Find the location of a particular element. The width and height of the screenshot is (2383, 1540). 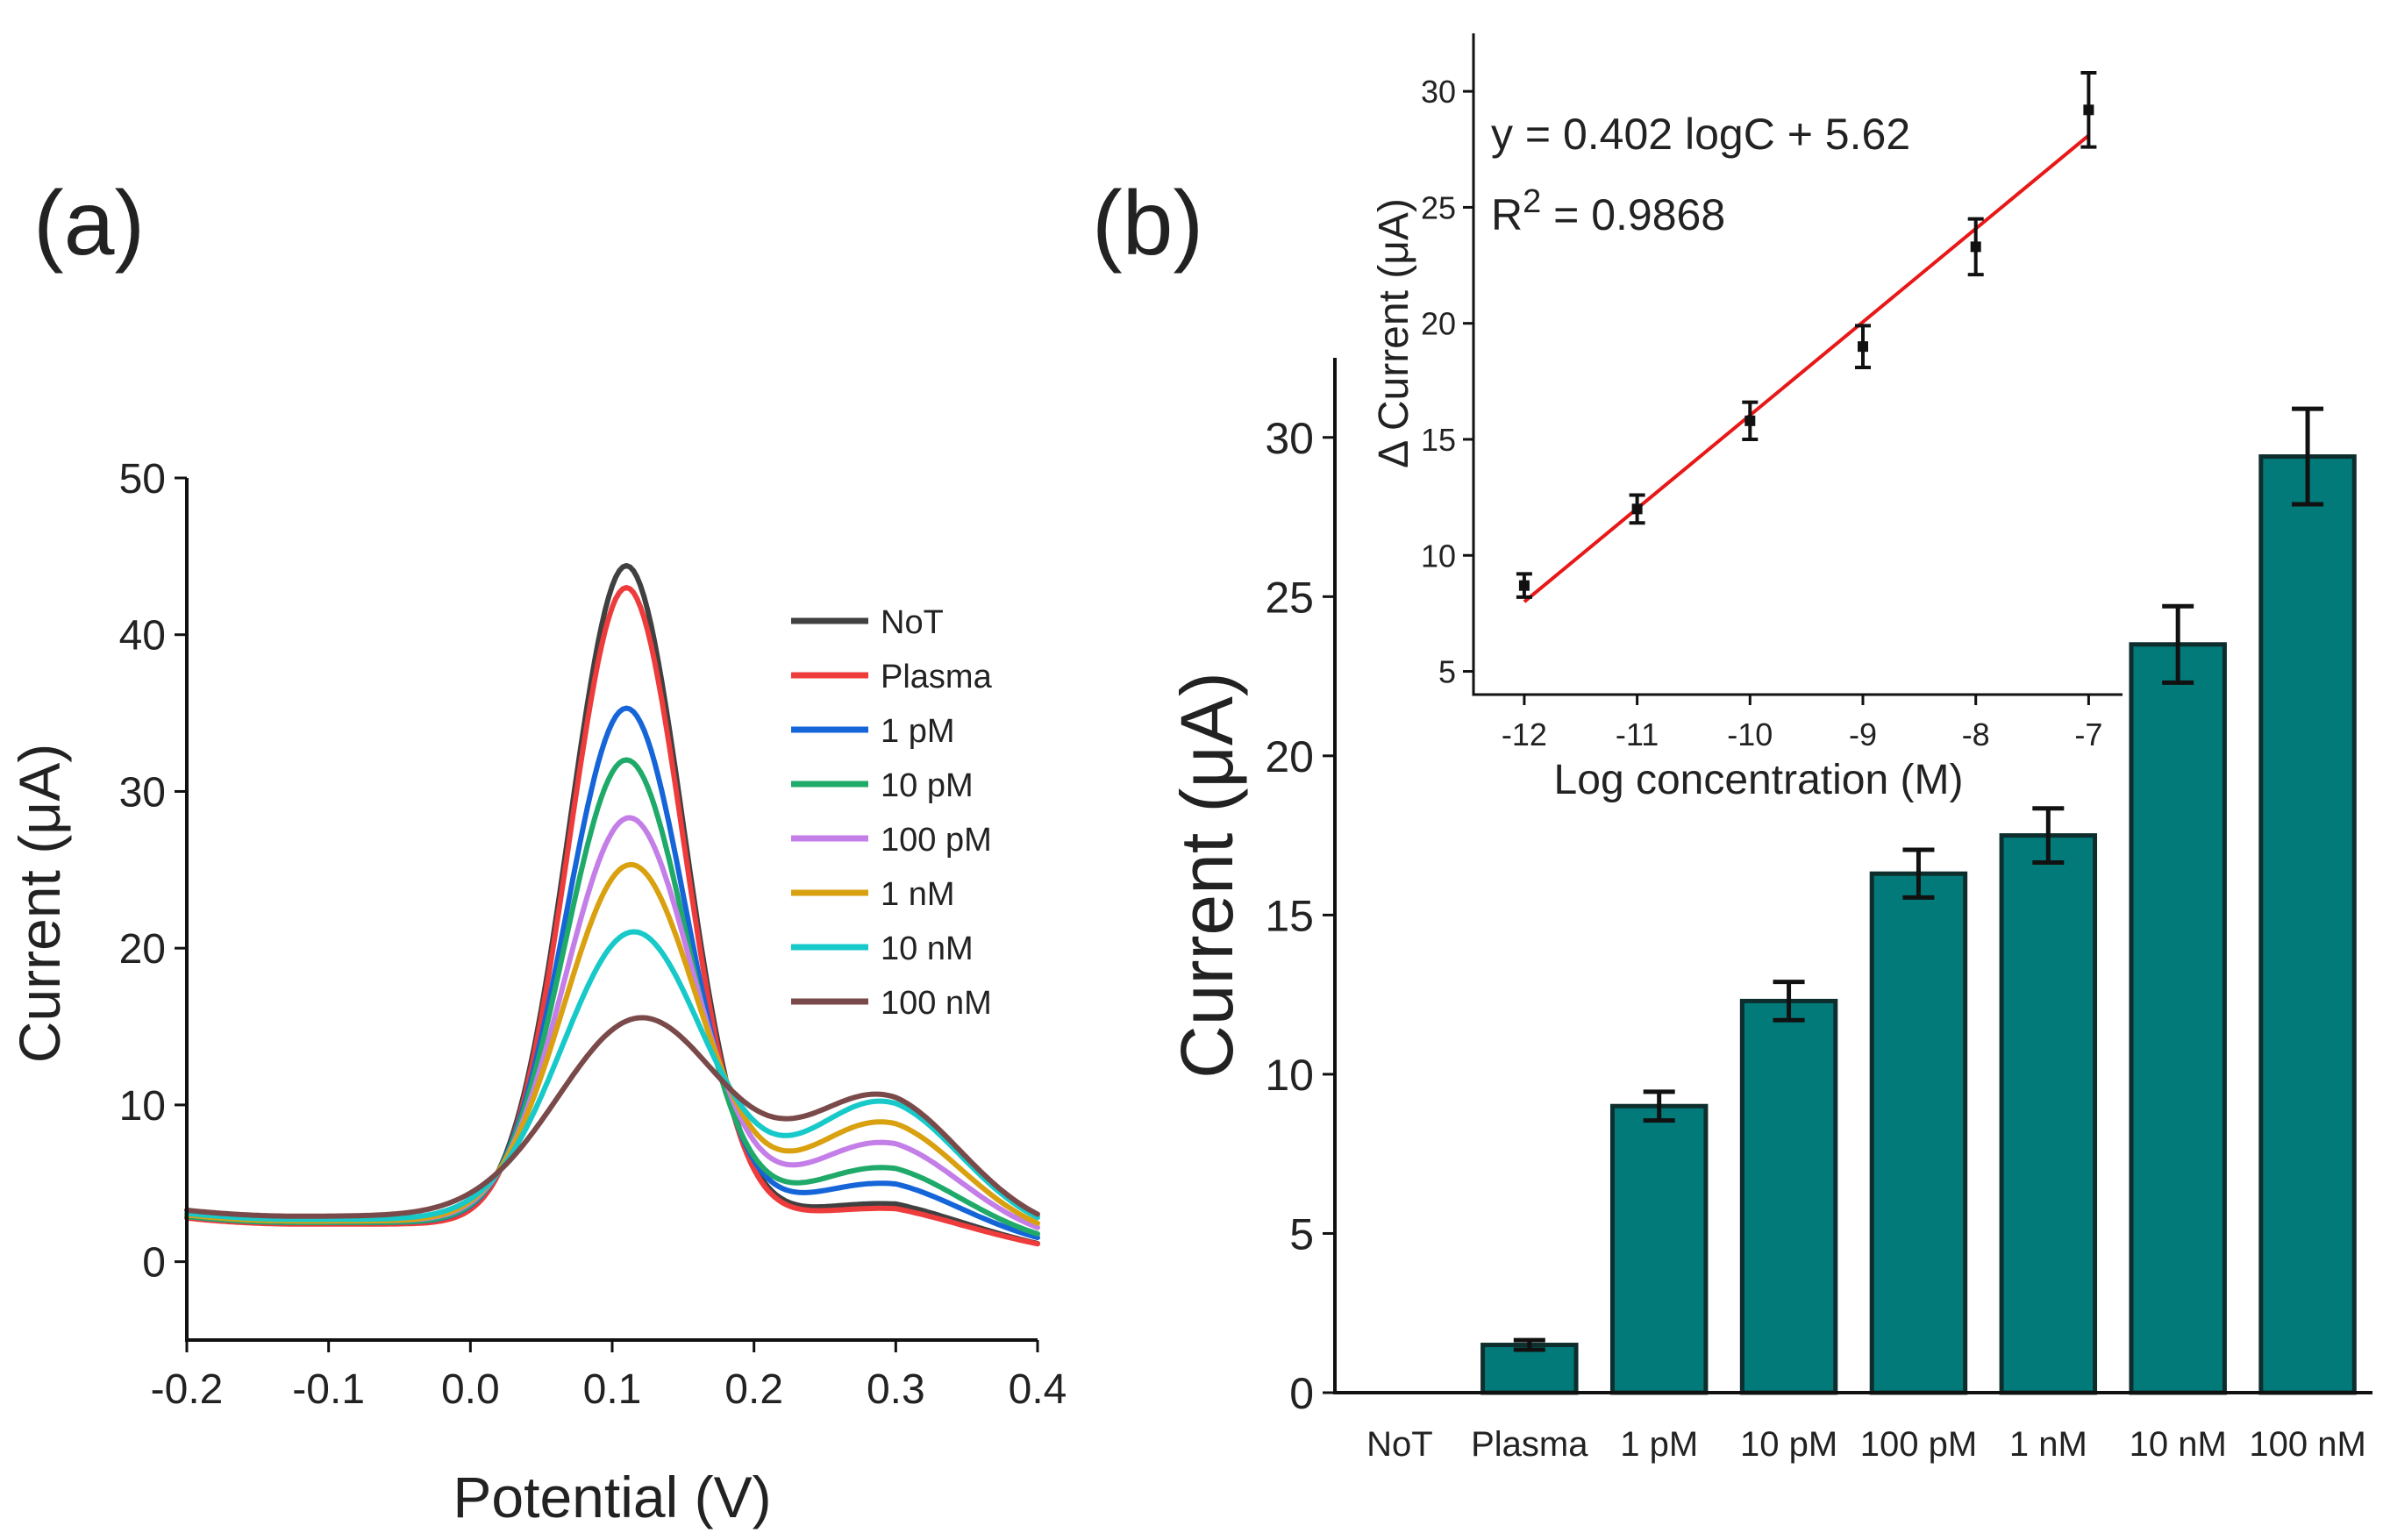

inset-y-tick-label: 25 is located at coordinates (1438, 207).